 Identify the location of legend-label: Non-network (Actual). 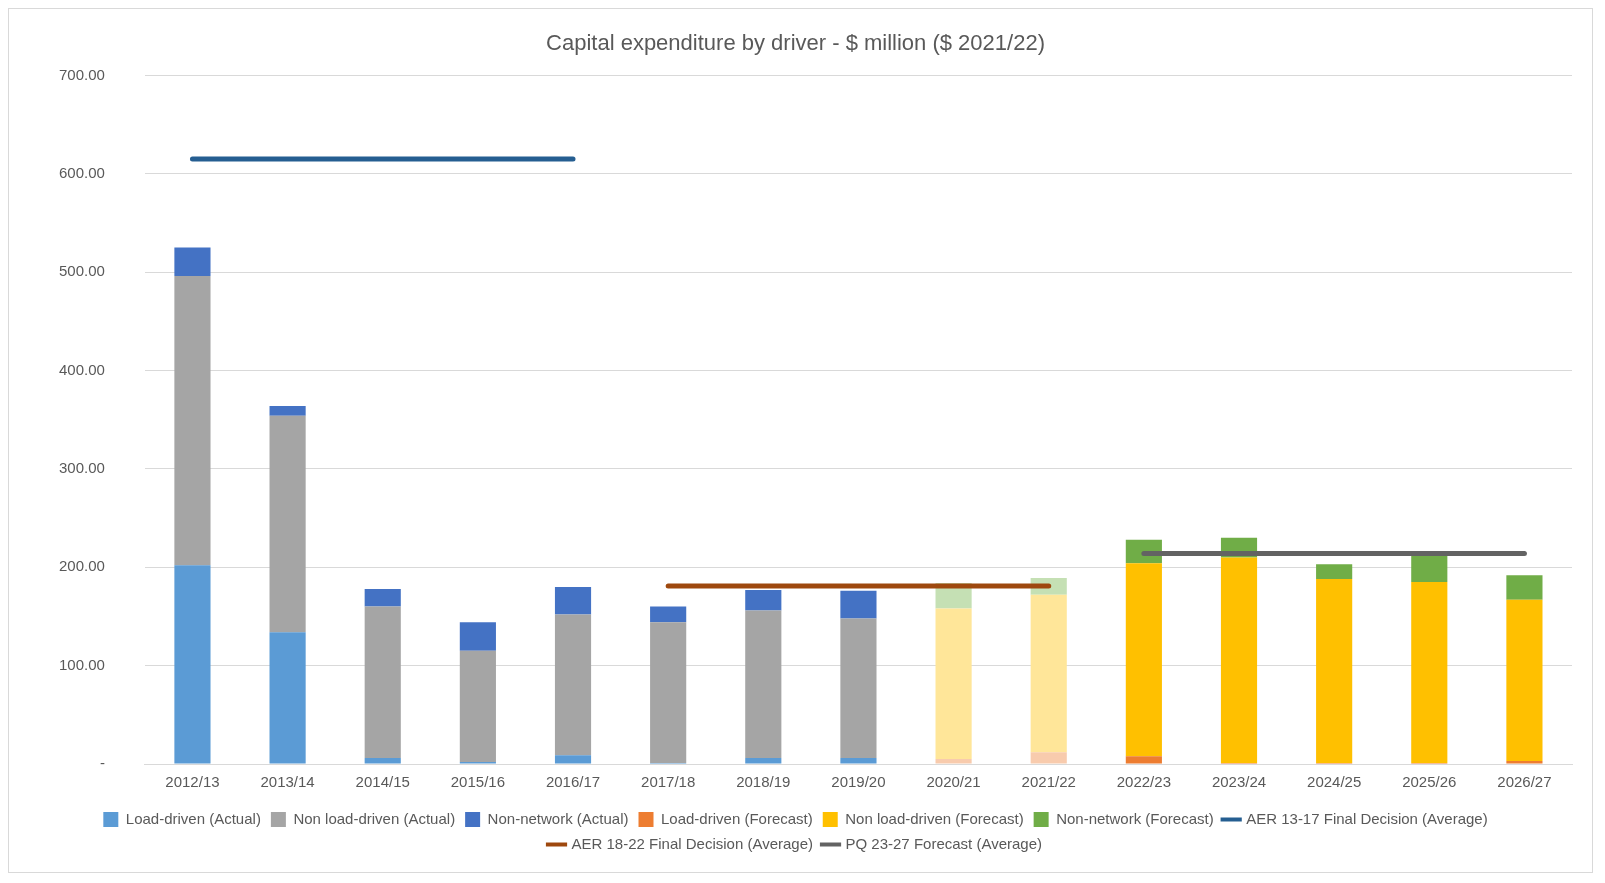
(558, 818).